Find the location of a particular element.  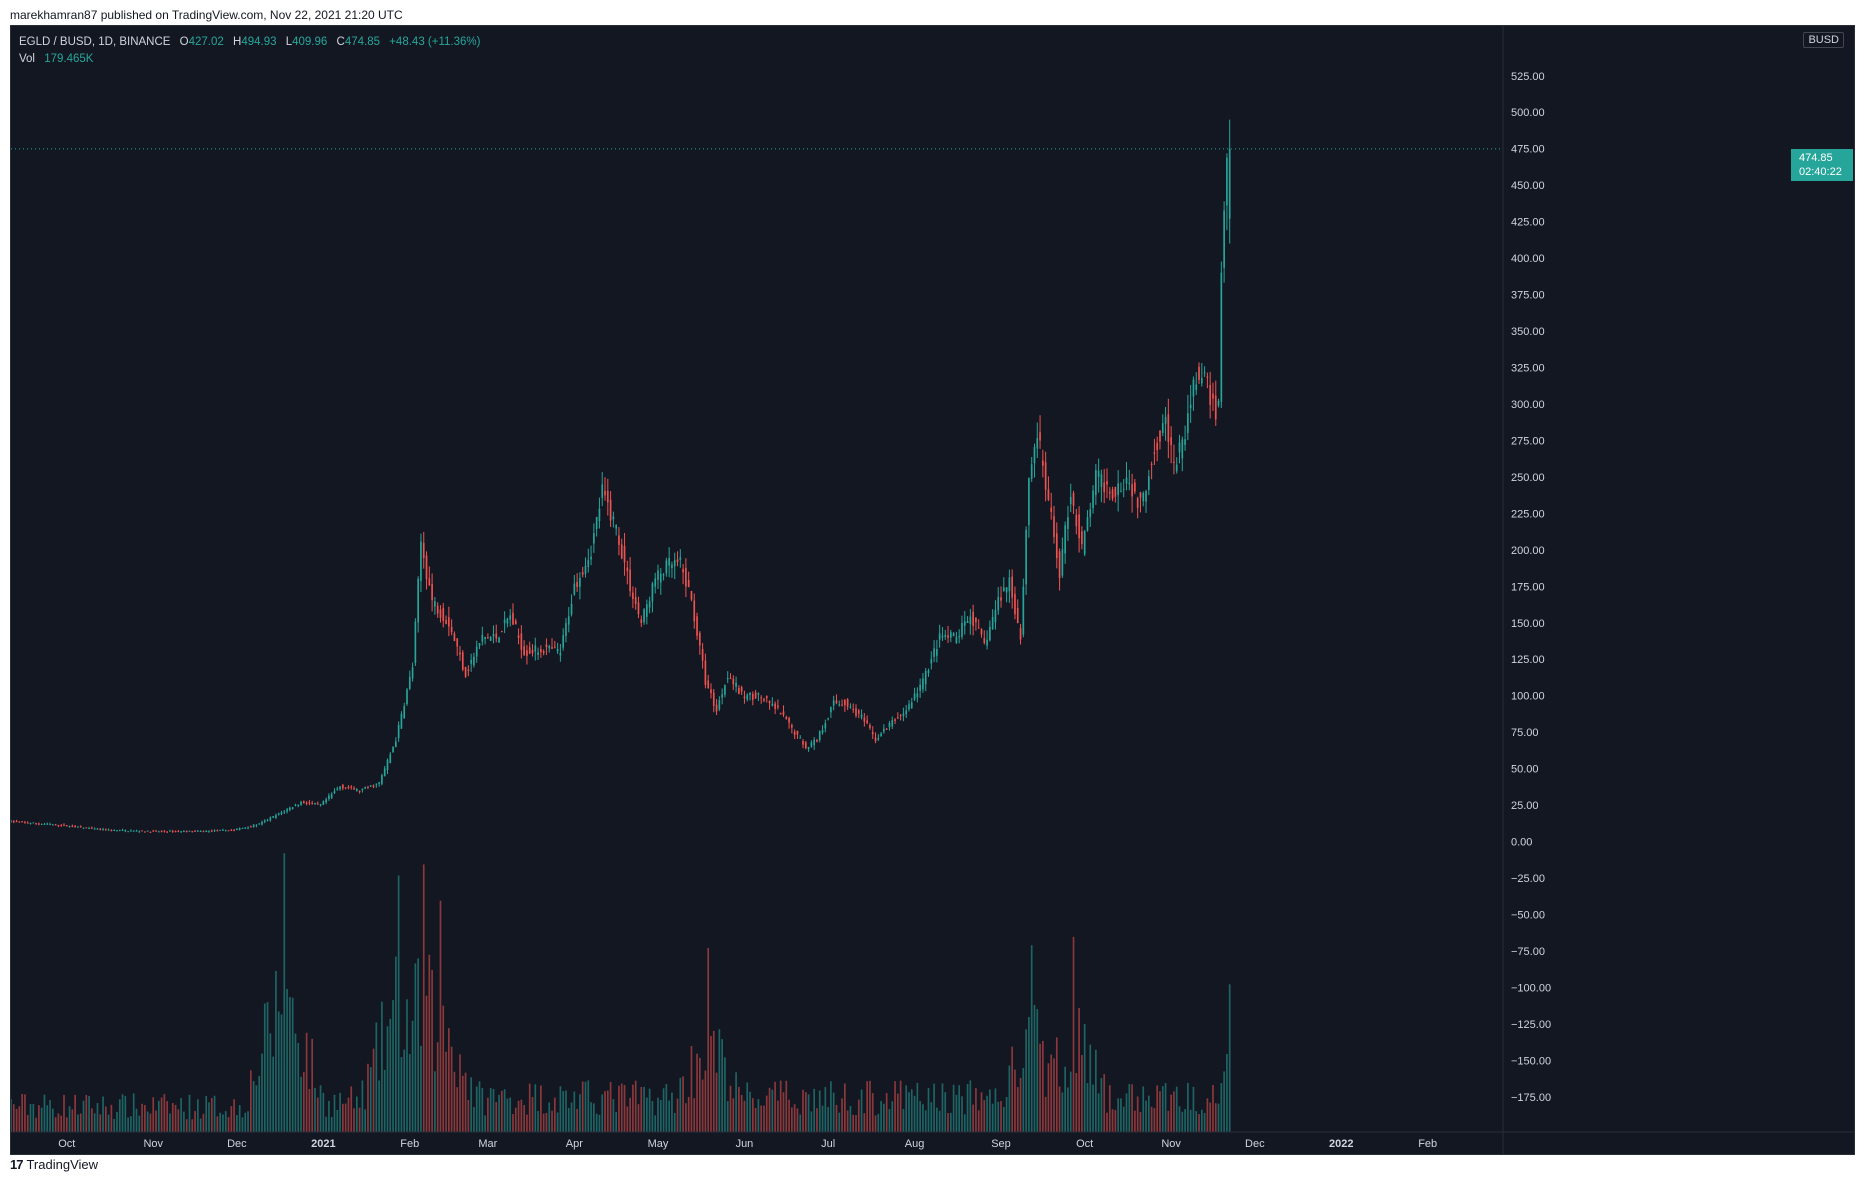

legend-volume-label: Vol is located at coordinates (27, 59).